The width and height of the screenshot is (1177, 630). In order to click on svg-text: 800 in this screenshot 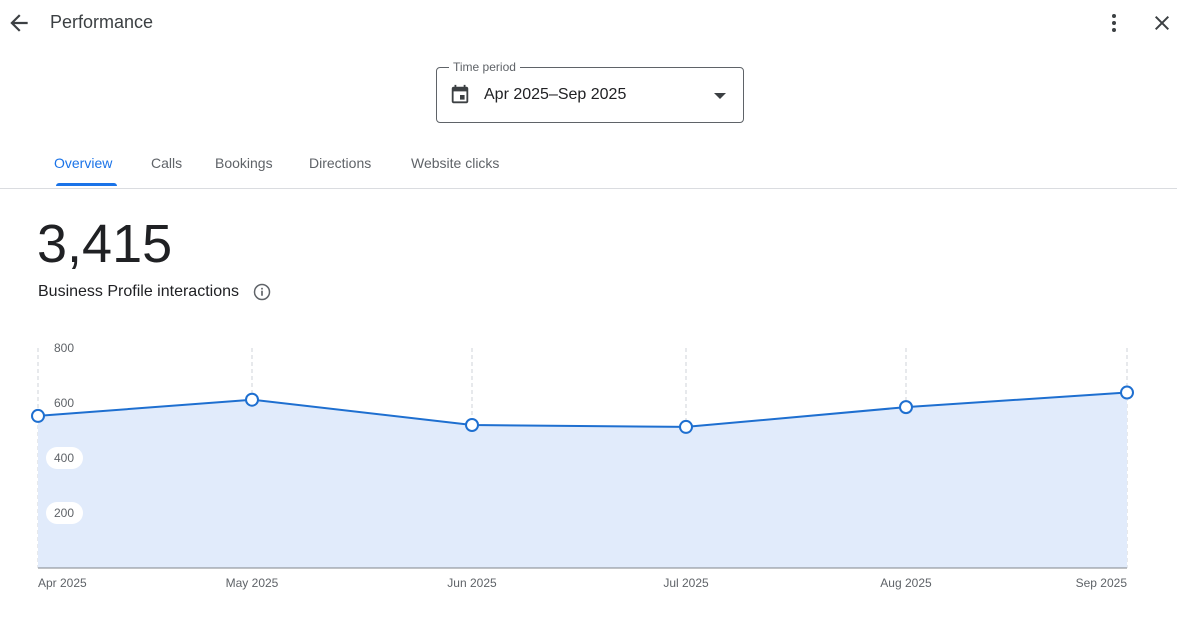, I will do `click(64, 348)`.